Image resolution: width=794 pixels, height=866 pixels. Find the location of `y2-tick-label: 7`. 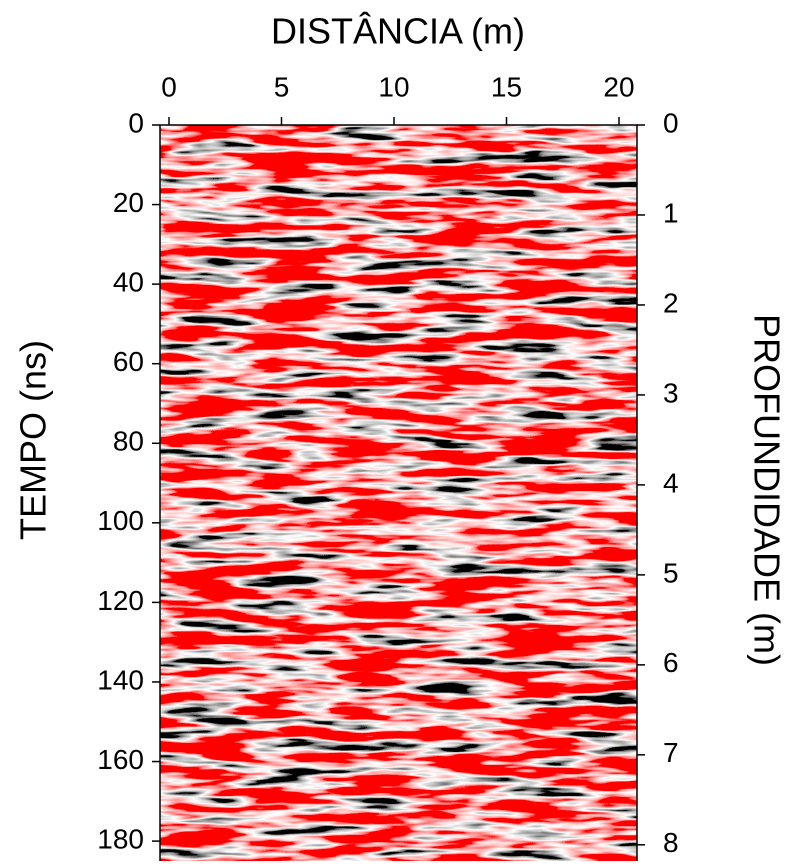

y2-tick-label: 7 is located at coordinates (671, 752).